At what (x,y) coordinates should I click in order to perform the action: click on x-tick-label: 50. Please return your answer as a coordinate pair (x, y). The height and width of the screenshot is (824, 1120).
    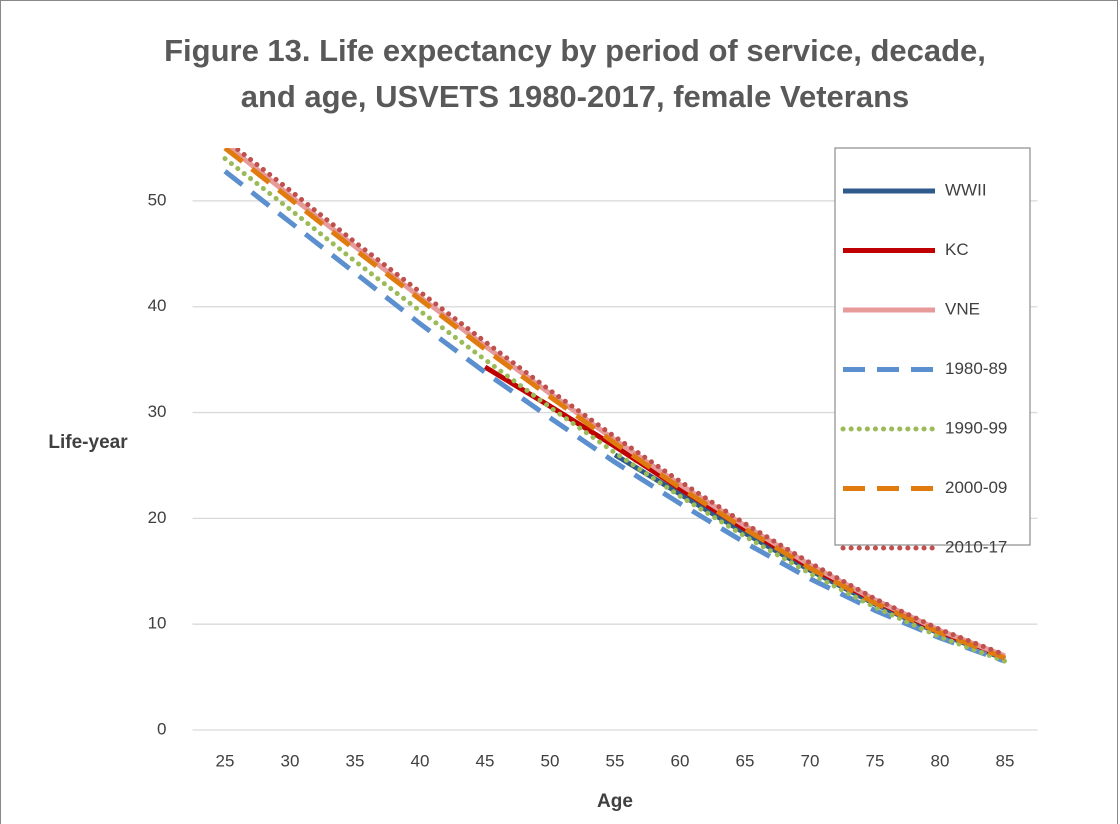
    Looking at the image, I should click on (550, 760).